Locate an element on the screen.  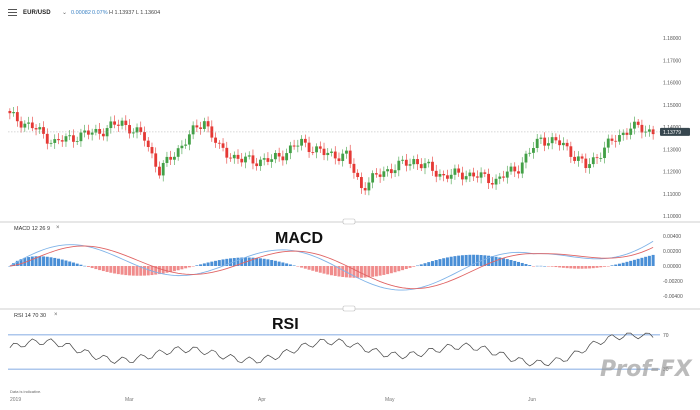
macd-signal-line is located at coordinates (331, 267).